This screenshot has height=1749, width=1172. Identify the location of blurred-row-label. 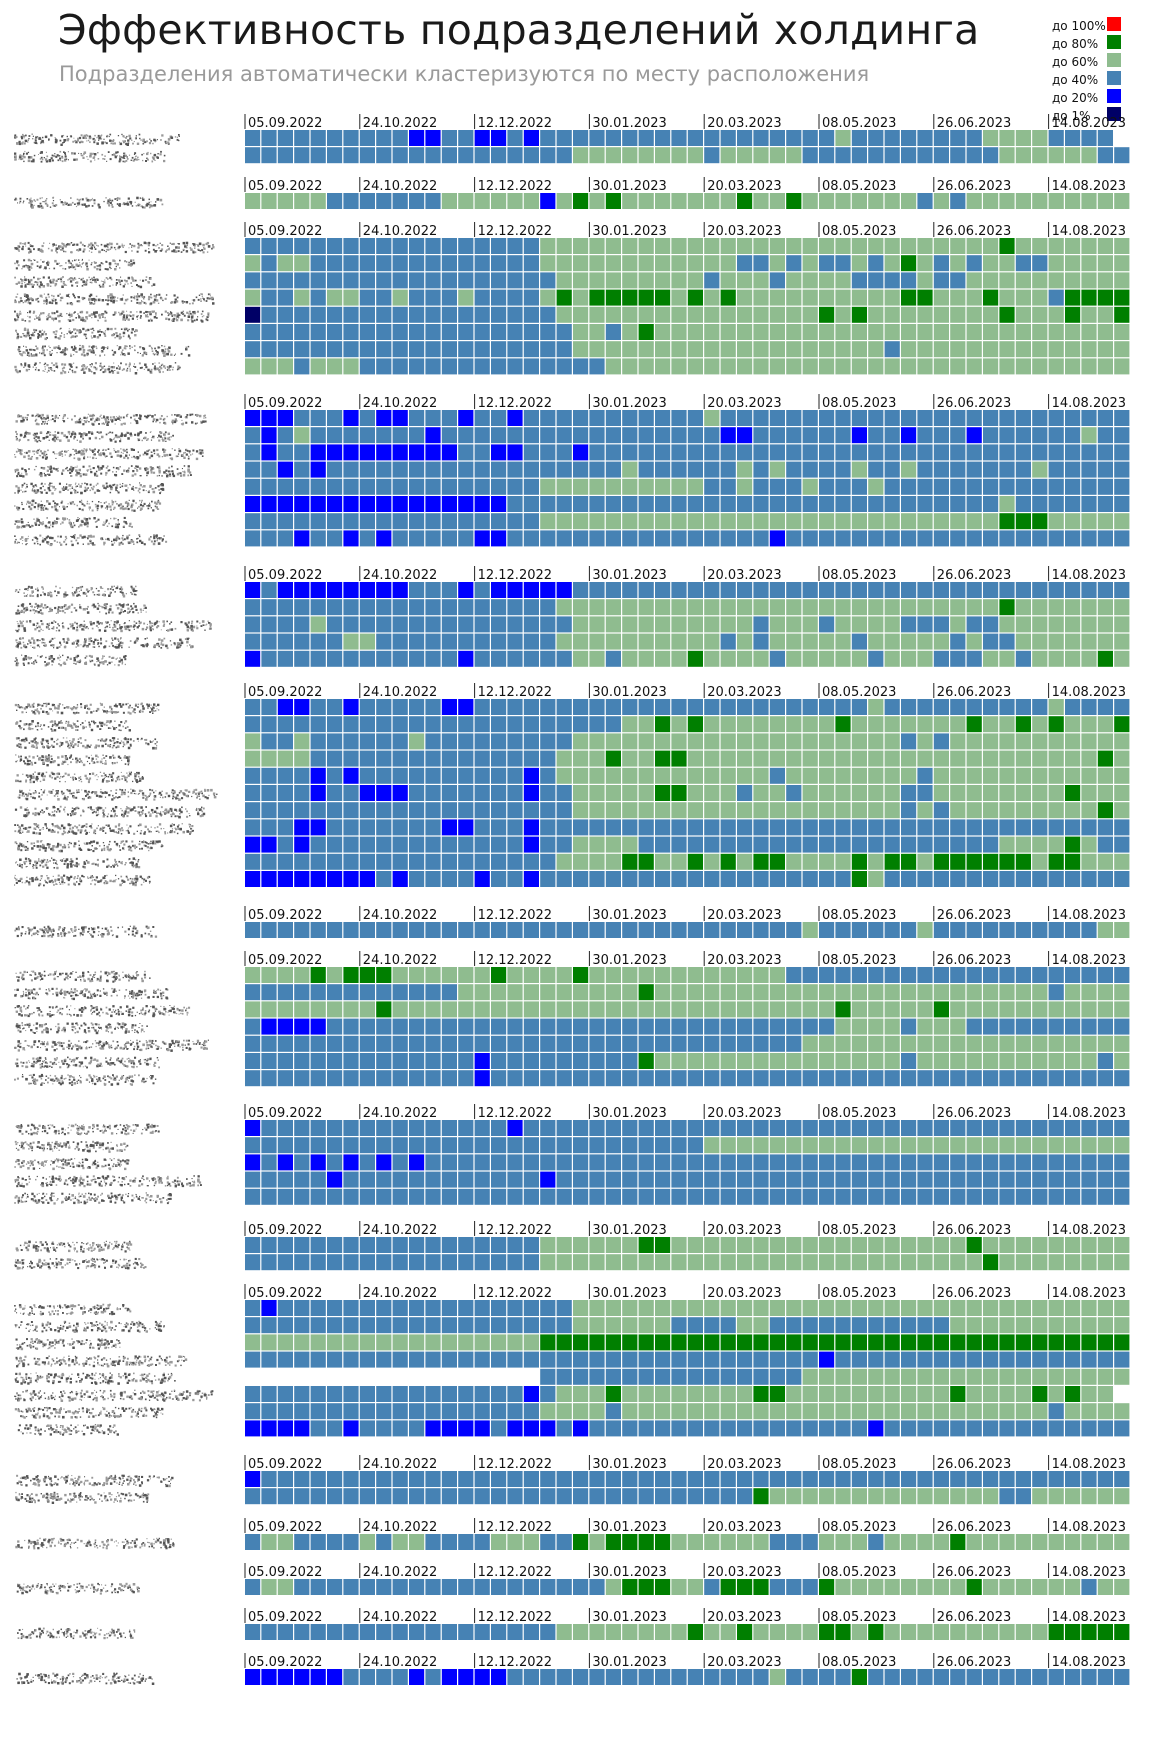
(73, 760).